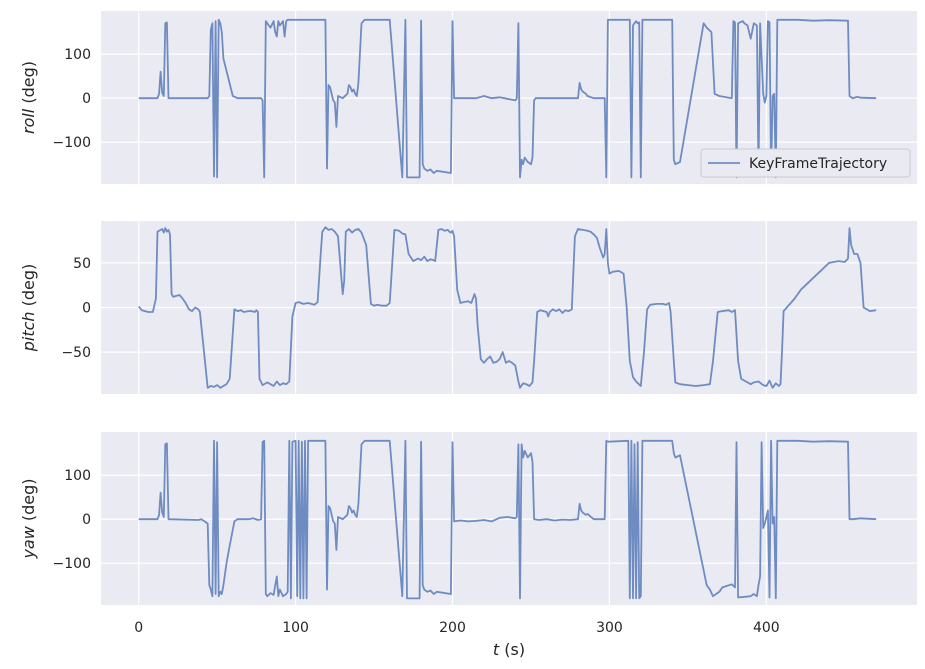  I want to click on x-tick-label: 200, so click(452, 628).